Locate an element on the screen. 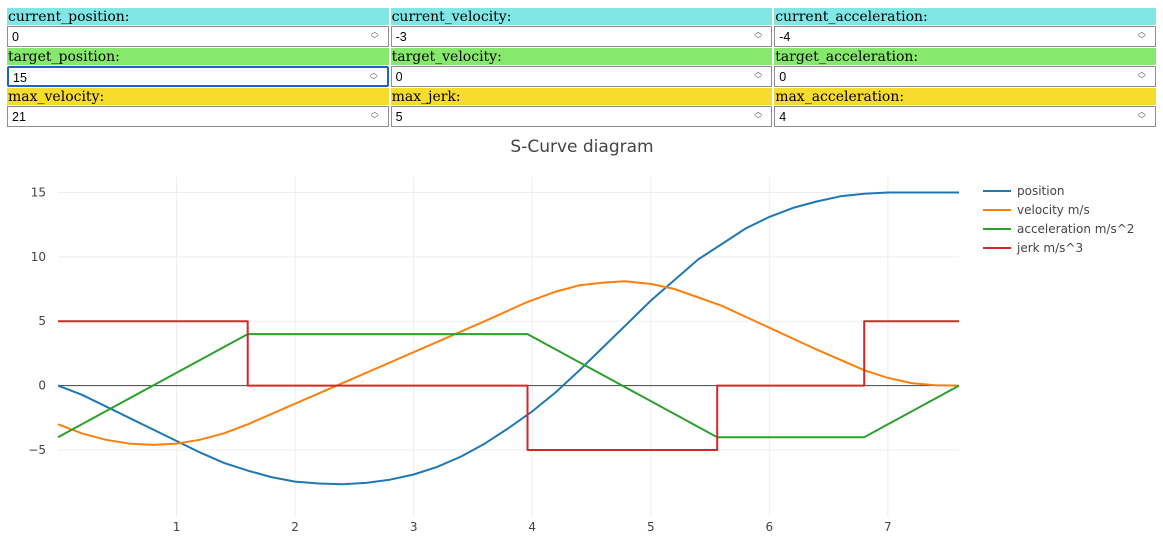 Image resolution: width=1163 pixels, height=557 pixels. max-acceleration-input is located at coordinates (947, 116).